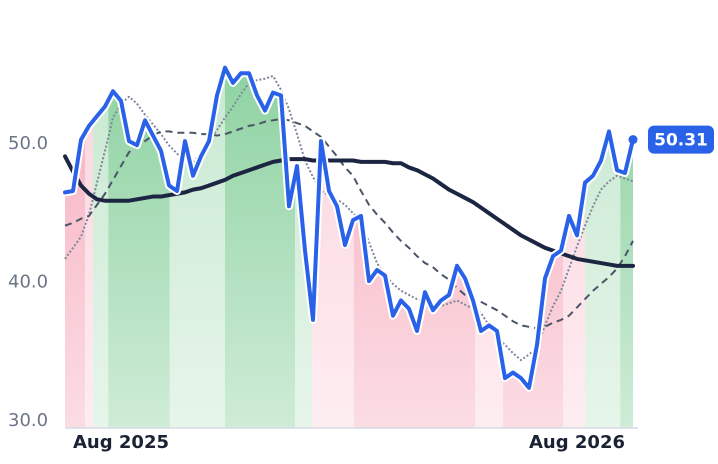  Describe the element at coordinates (633, 140) in the screenshot. I see `last-point` at that location.